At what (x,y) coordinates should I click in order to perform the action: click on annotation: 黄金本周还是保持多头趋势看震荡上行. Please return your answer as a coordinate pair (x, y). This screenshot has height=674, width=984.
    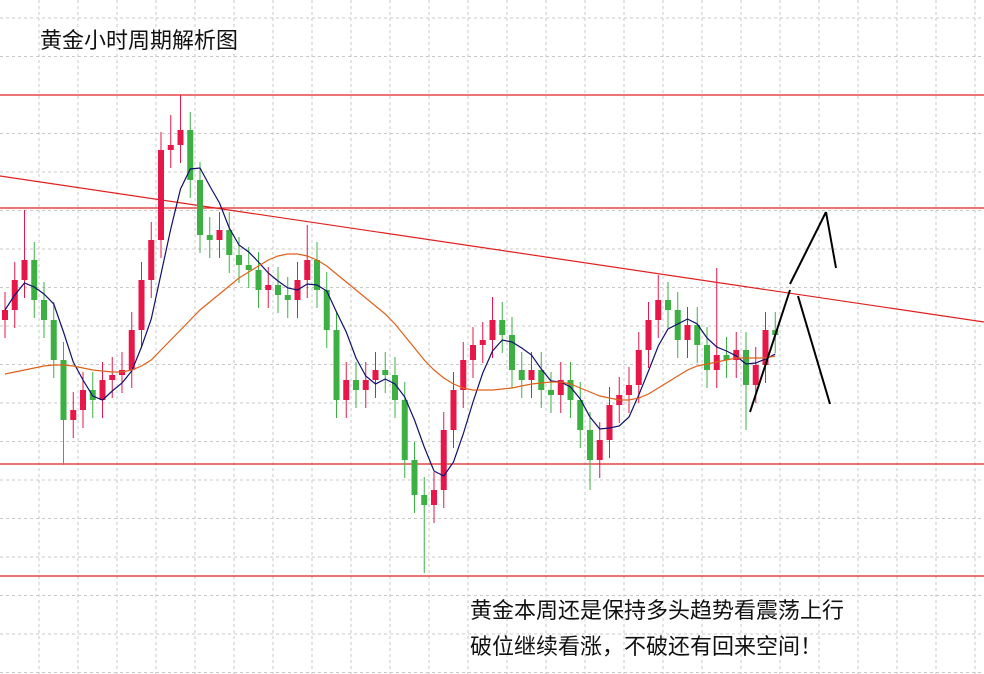
    Looking at the image, I should click on (657, 611).